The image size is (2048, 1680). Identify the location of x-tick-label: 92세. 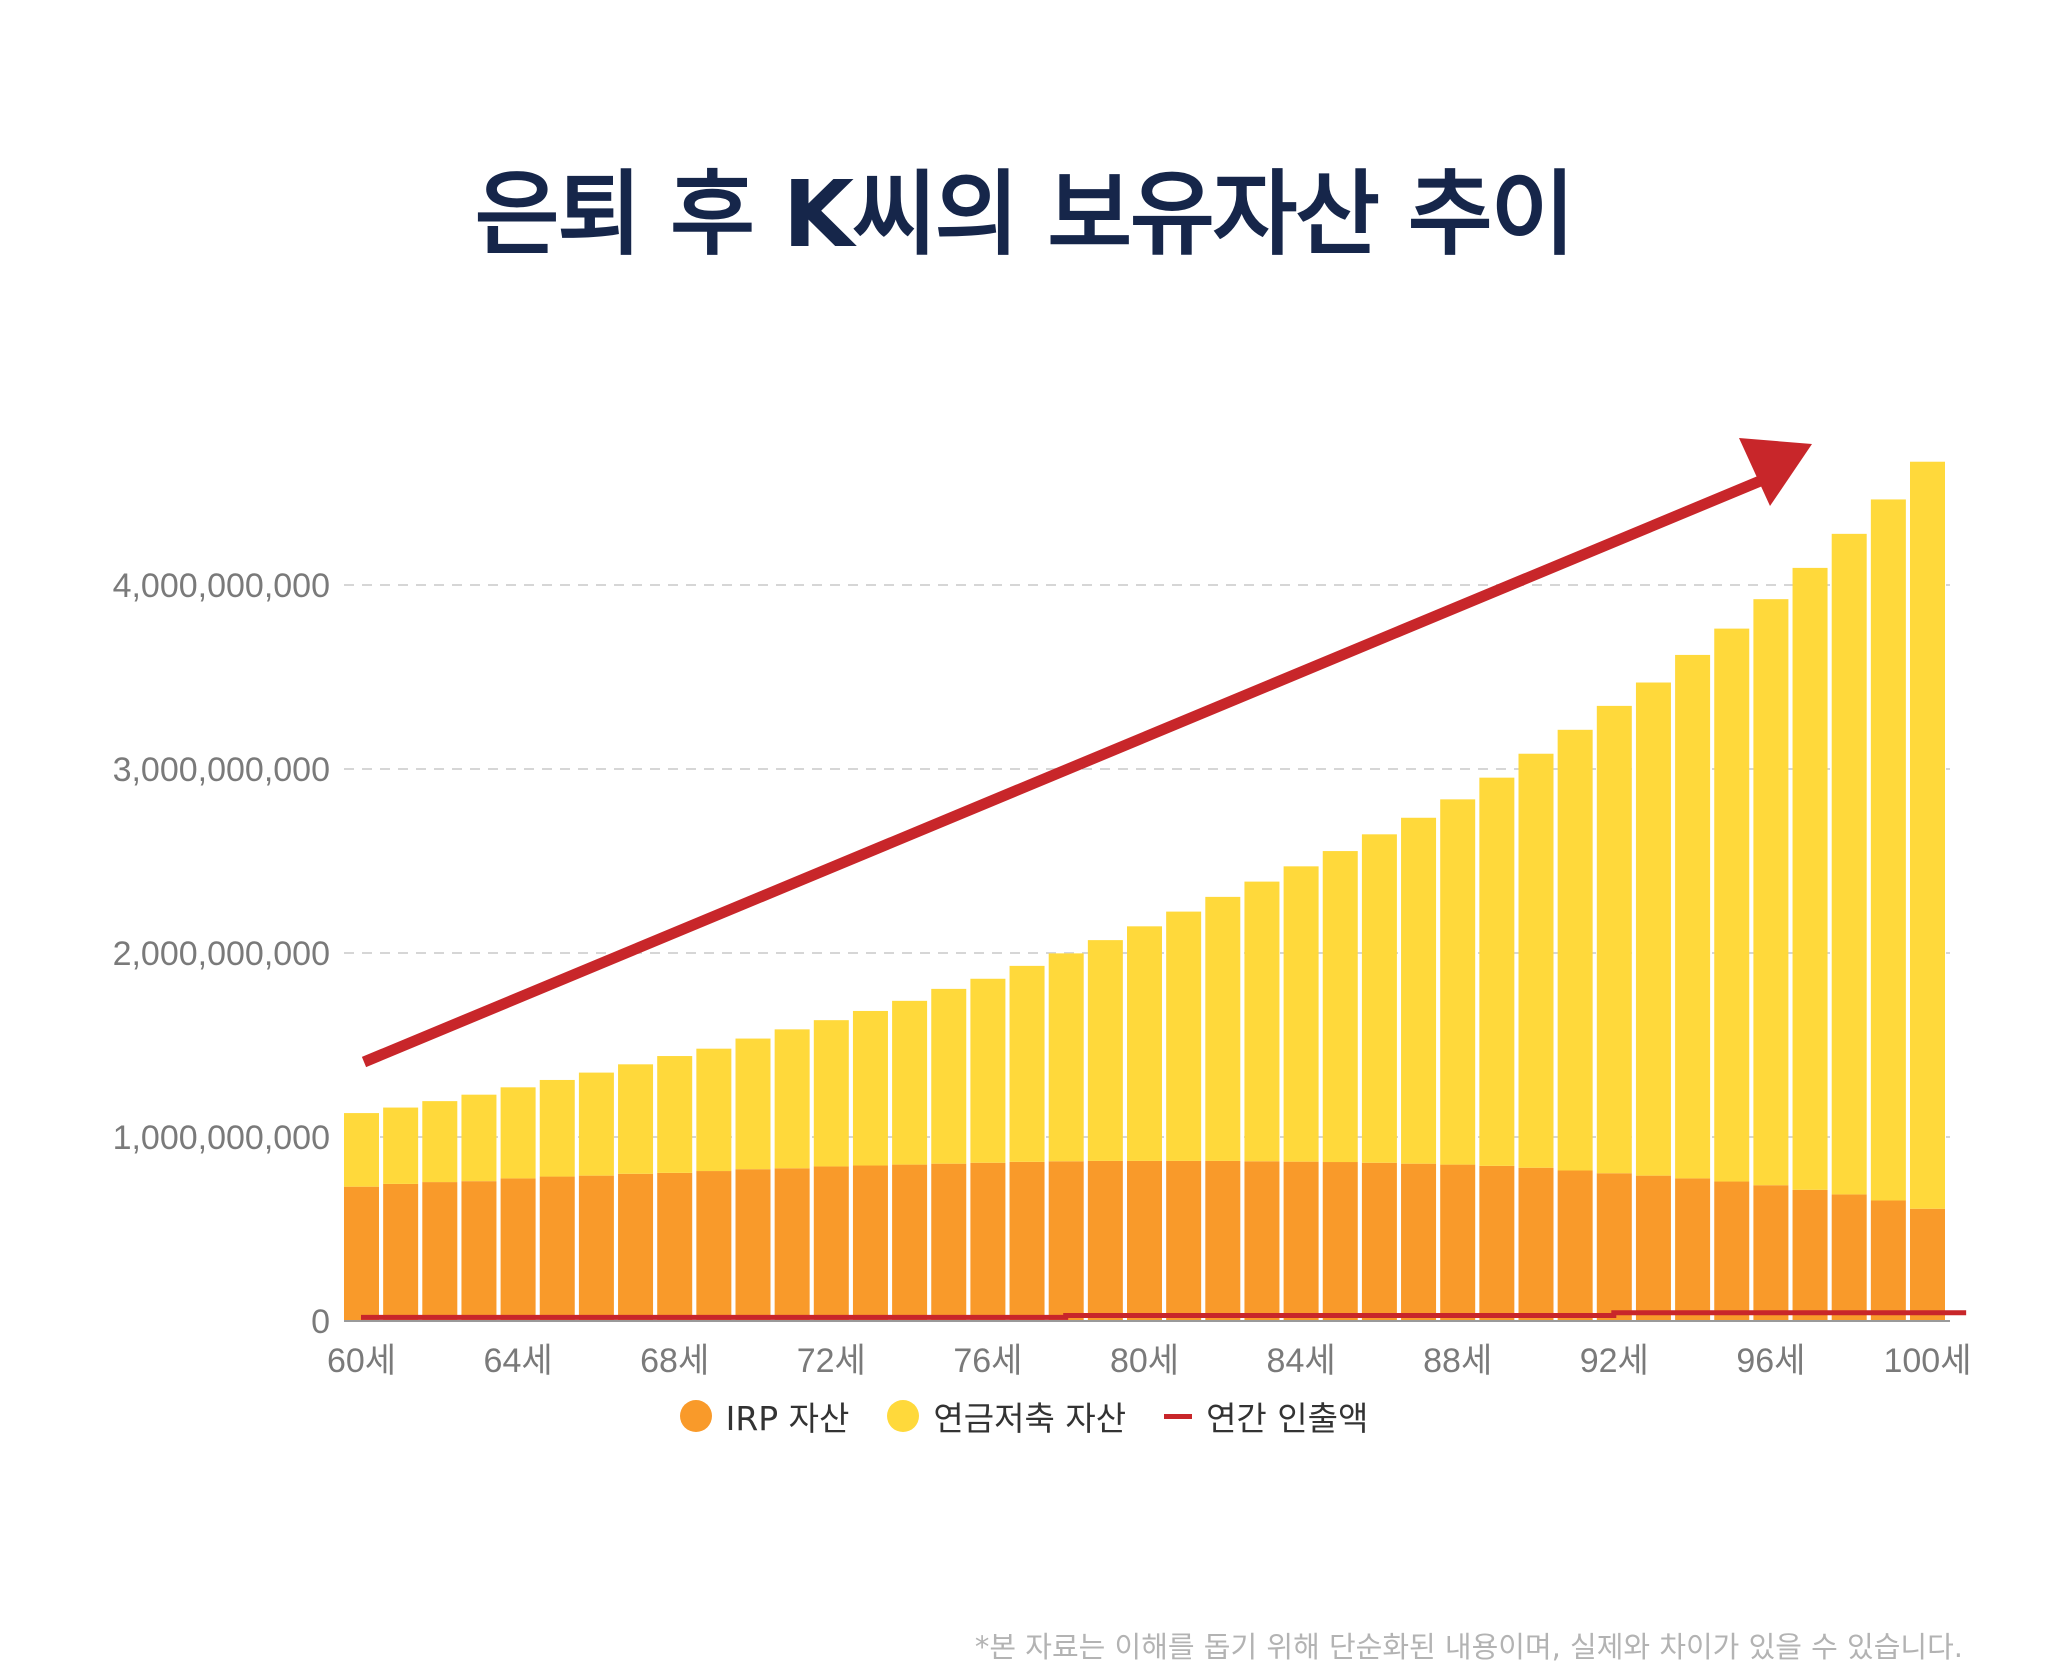
(1614, 1361).